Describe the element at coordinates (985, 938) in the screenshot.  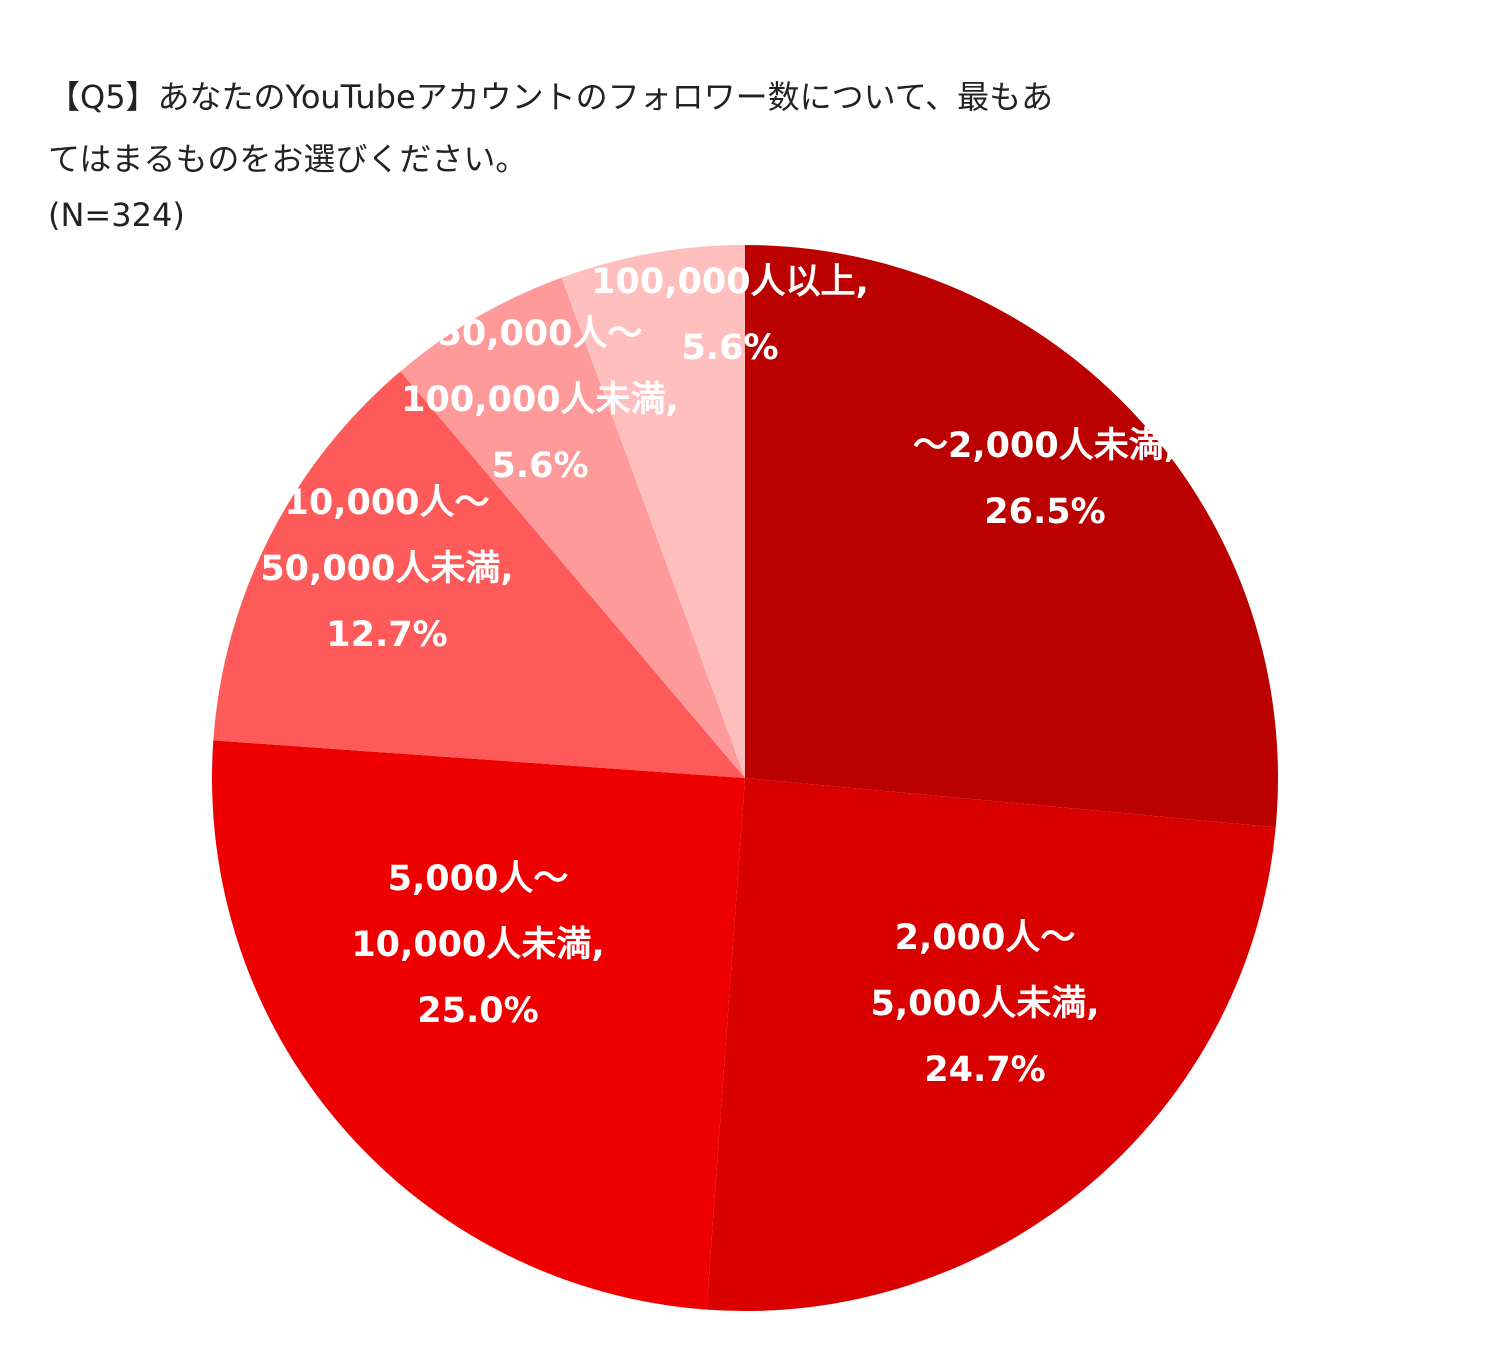
I see `slice-label-2-line-1: 2,000人～` at that location.